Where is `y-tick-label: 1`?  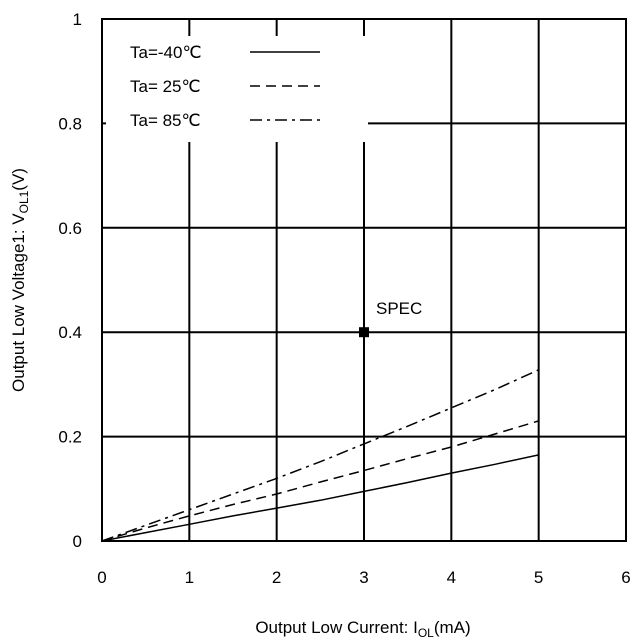 y-tick-label: 1 is located at coordinates (77, 19).